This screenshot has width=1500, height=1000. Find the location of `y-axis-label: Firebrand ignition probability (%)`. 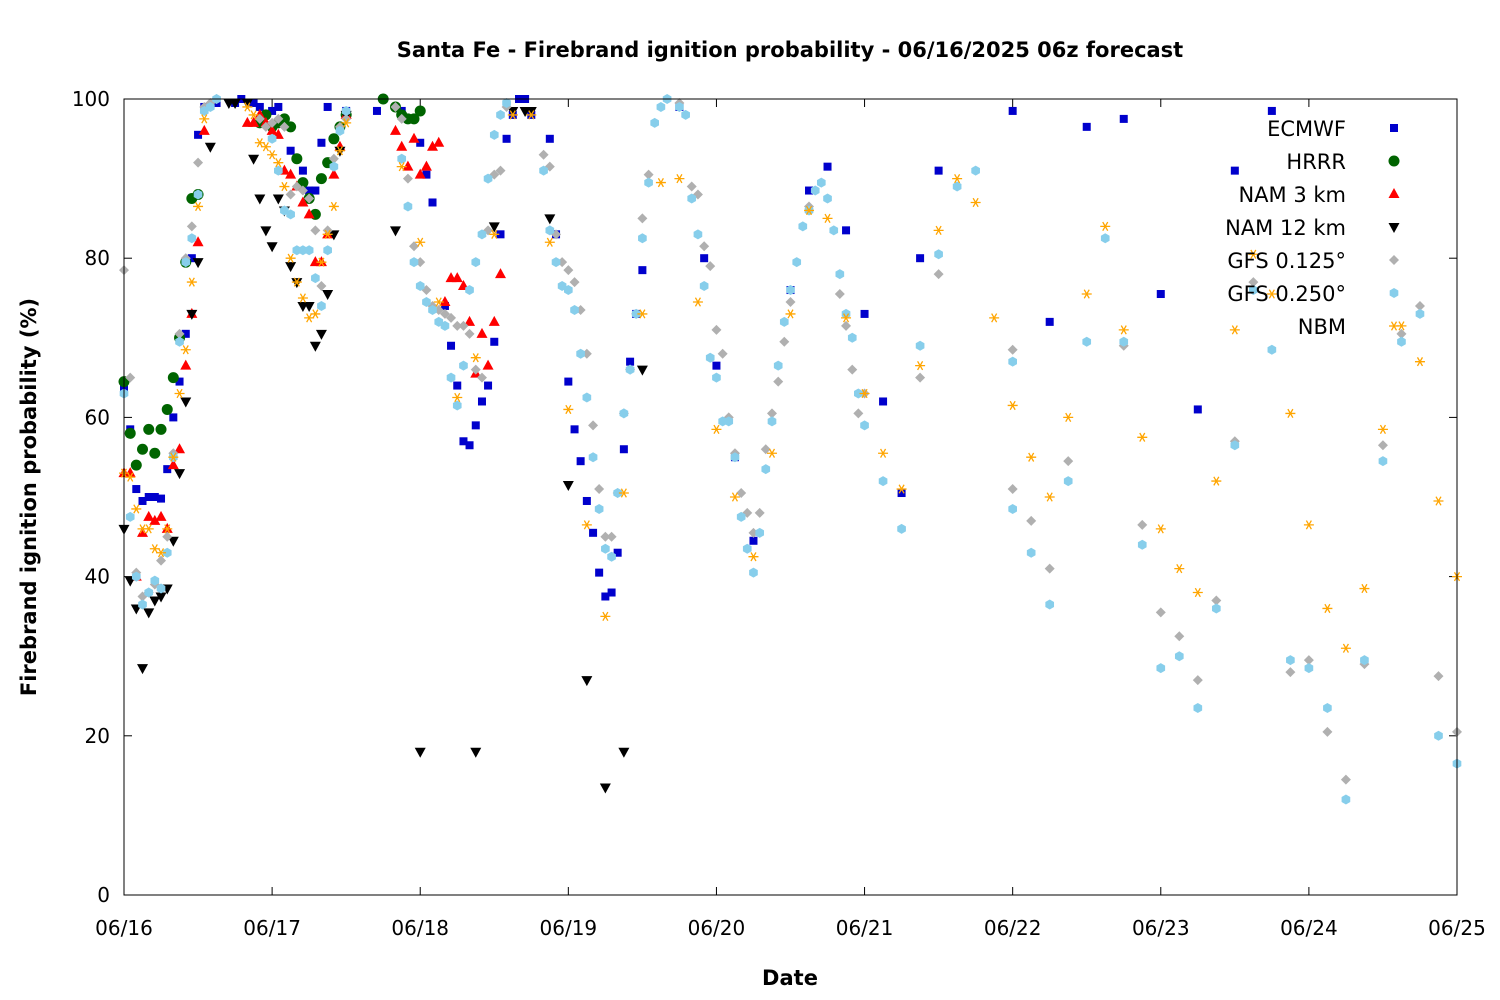

y-axis-label: Firebrand ignition probability (%) is located at coordinates (29, 497).